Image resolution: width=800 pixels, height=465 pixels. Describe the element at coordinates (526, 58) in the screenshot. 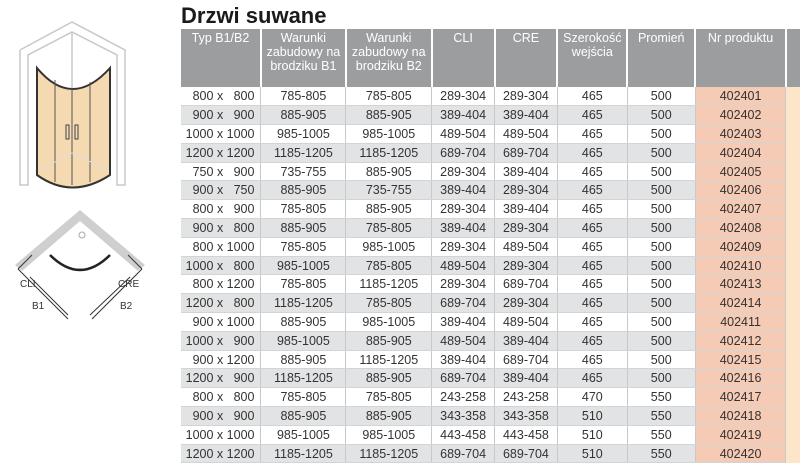

I see `column-header-cre: CRE` at that location.